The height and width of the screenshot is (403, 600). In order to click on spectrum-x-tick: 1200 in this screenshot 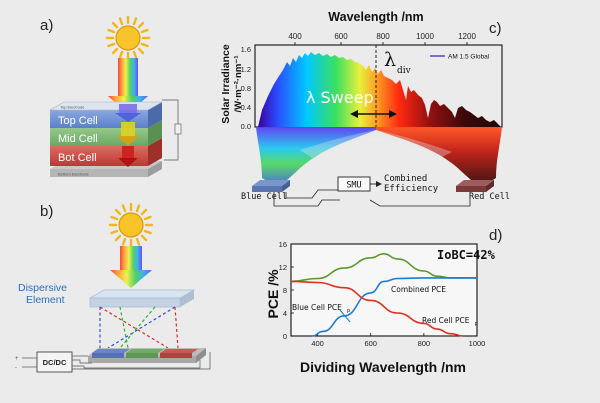, I will do `click(467, 36)`.